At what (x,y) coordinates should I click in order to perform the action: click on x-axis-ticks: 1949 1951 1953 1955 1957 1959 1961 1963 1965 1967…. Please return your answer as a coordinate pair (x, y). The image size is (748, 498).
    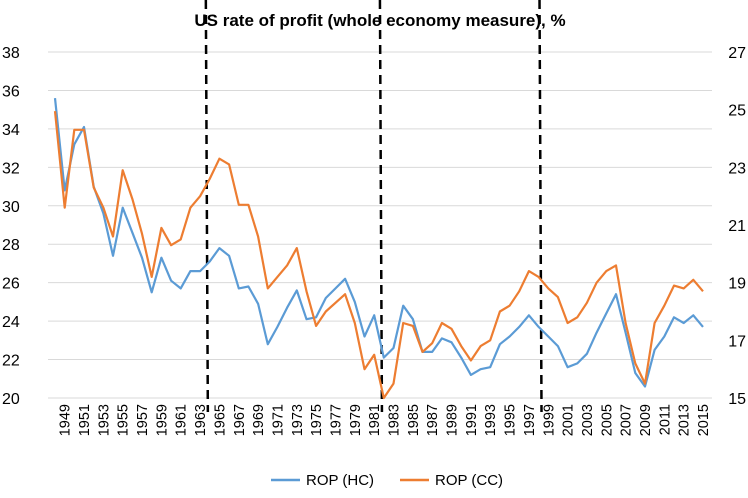
    Looking at the image, I should click on (385, 420).